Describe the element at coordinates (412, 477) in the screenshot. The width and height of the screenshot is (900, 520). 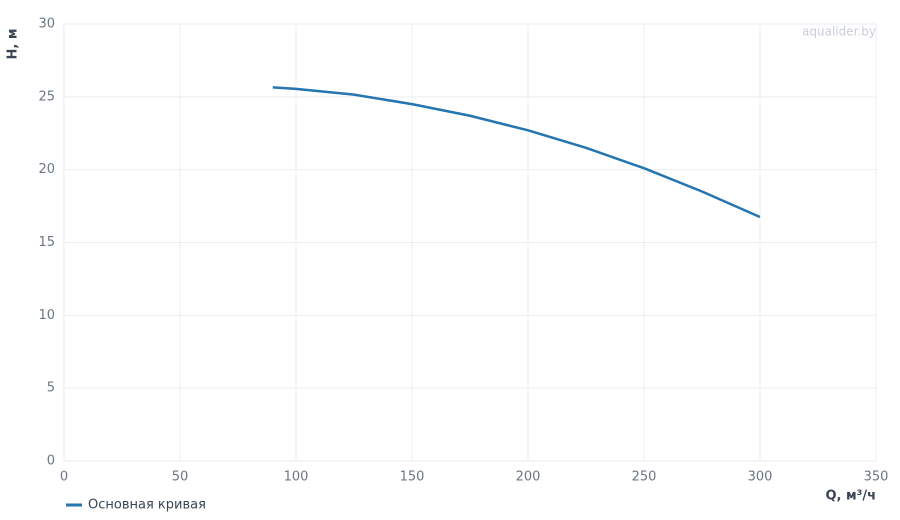
I see `x-tick-label: 150` at that location.